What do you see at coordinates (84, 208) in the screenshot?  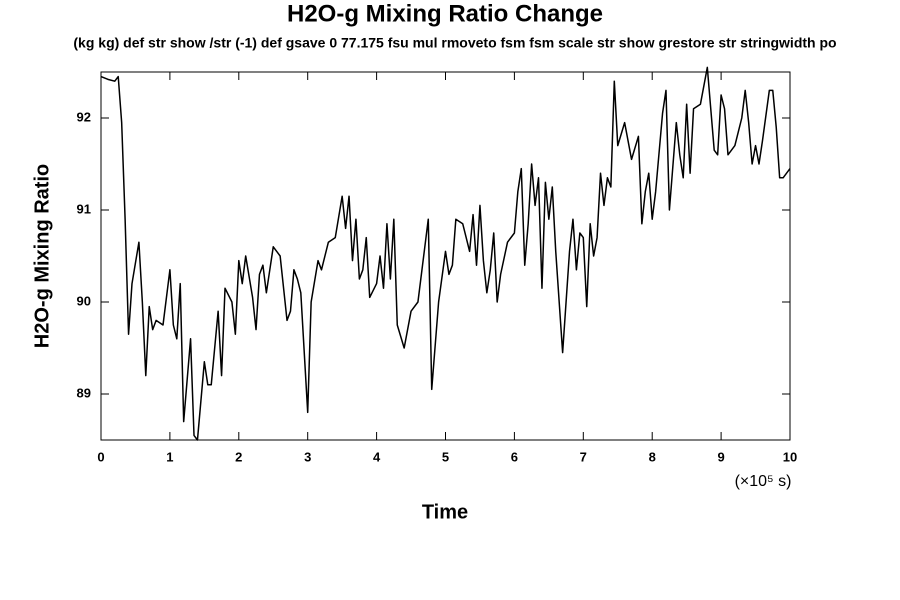 I see `y-tick-label: 91` at bounding box center [84, 208].